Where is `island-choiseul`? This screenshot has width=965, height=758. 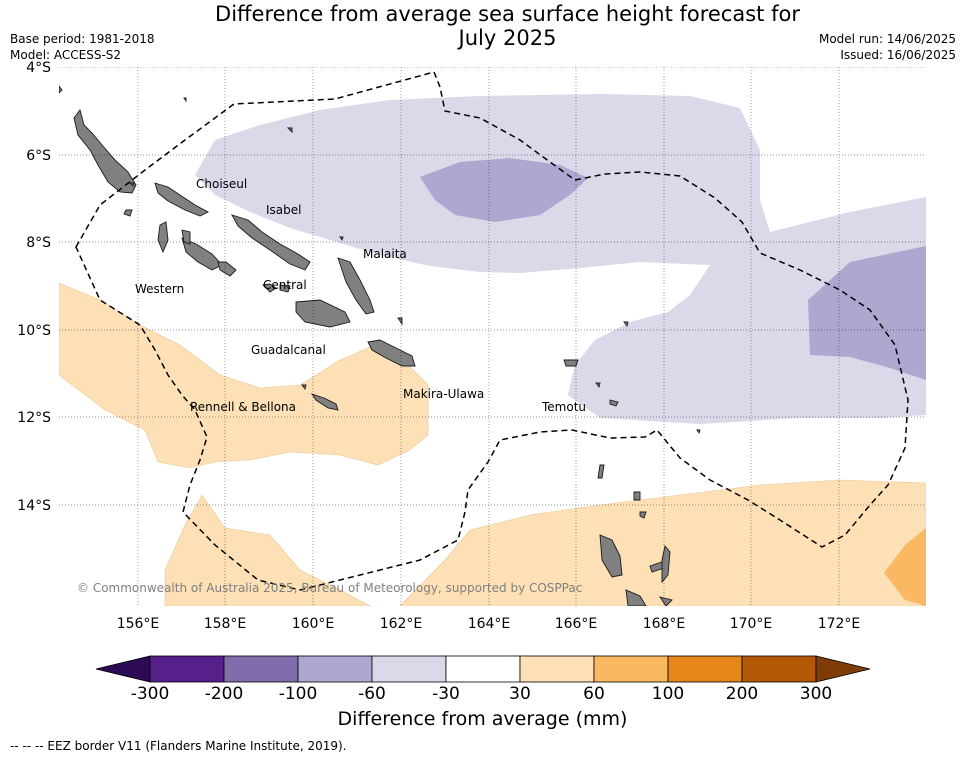
island-choiseul is located at coordinates (105, 151).